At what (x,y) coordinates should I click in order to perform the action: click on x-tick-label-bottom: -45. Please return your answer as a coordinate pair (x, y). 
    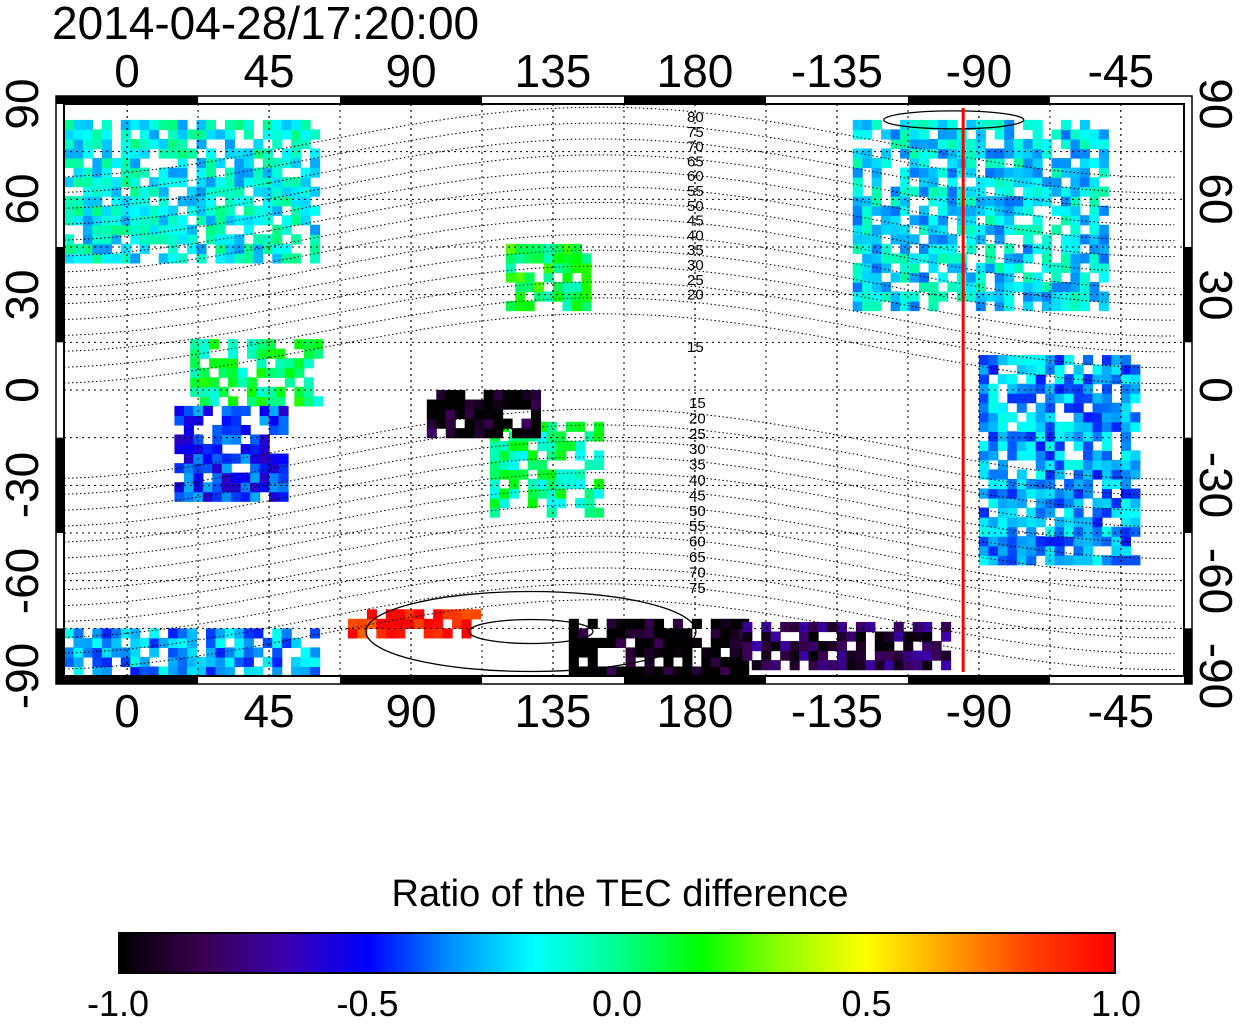
    Looking at the image, I should click on (1121, 711).